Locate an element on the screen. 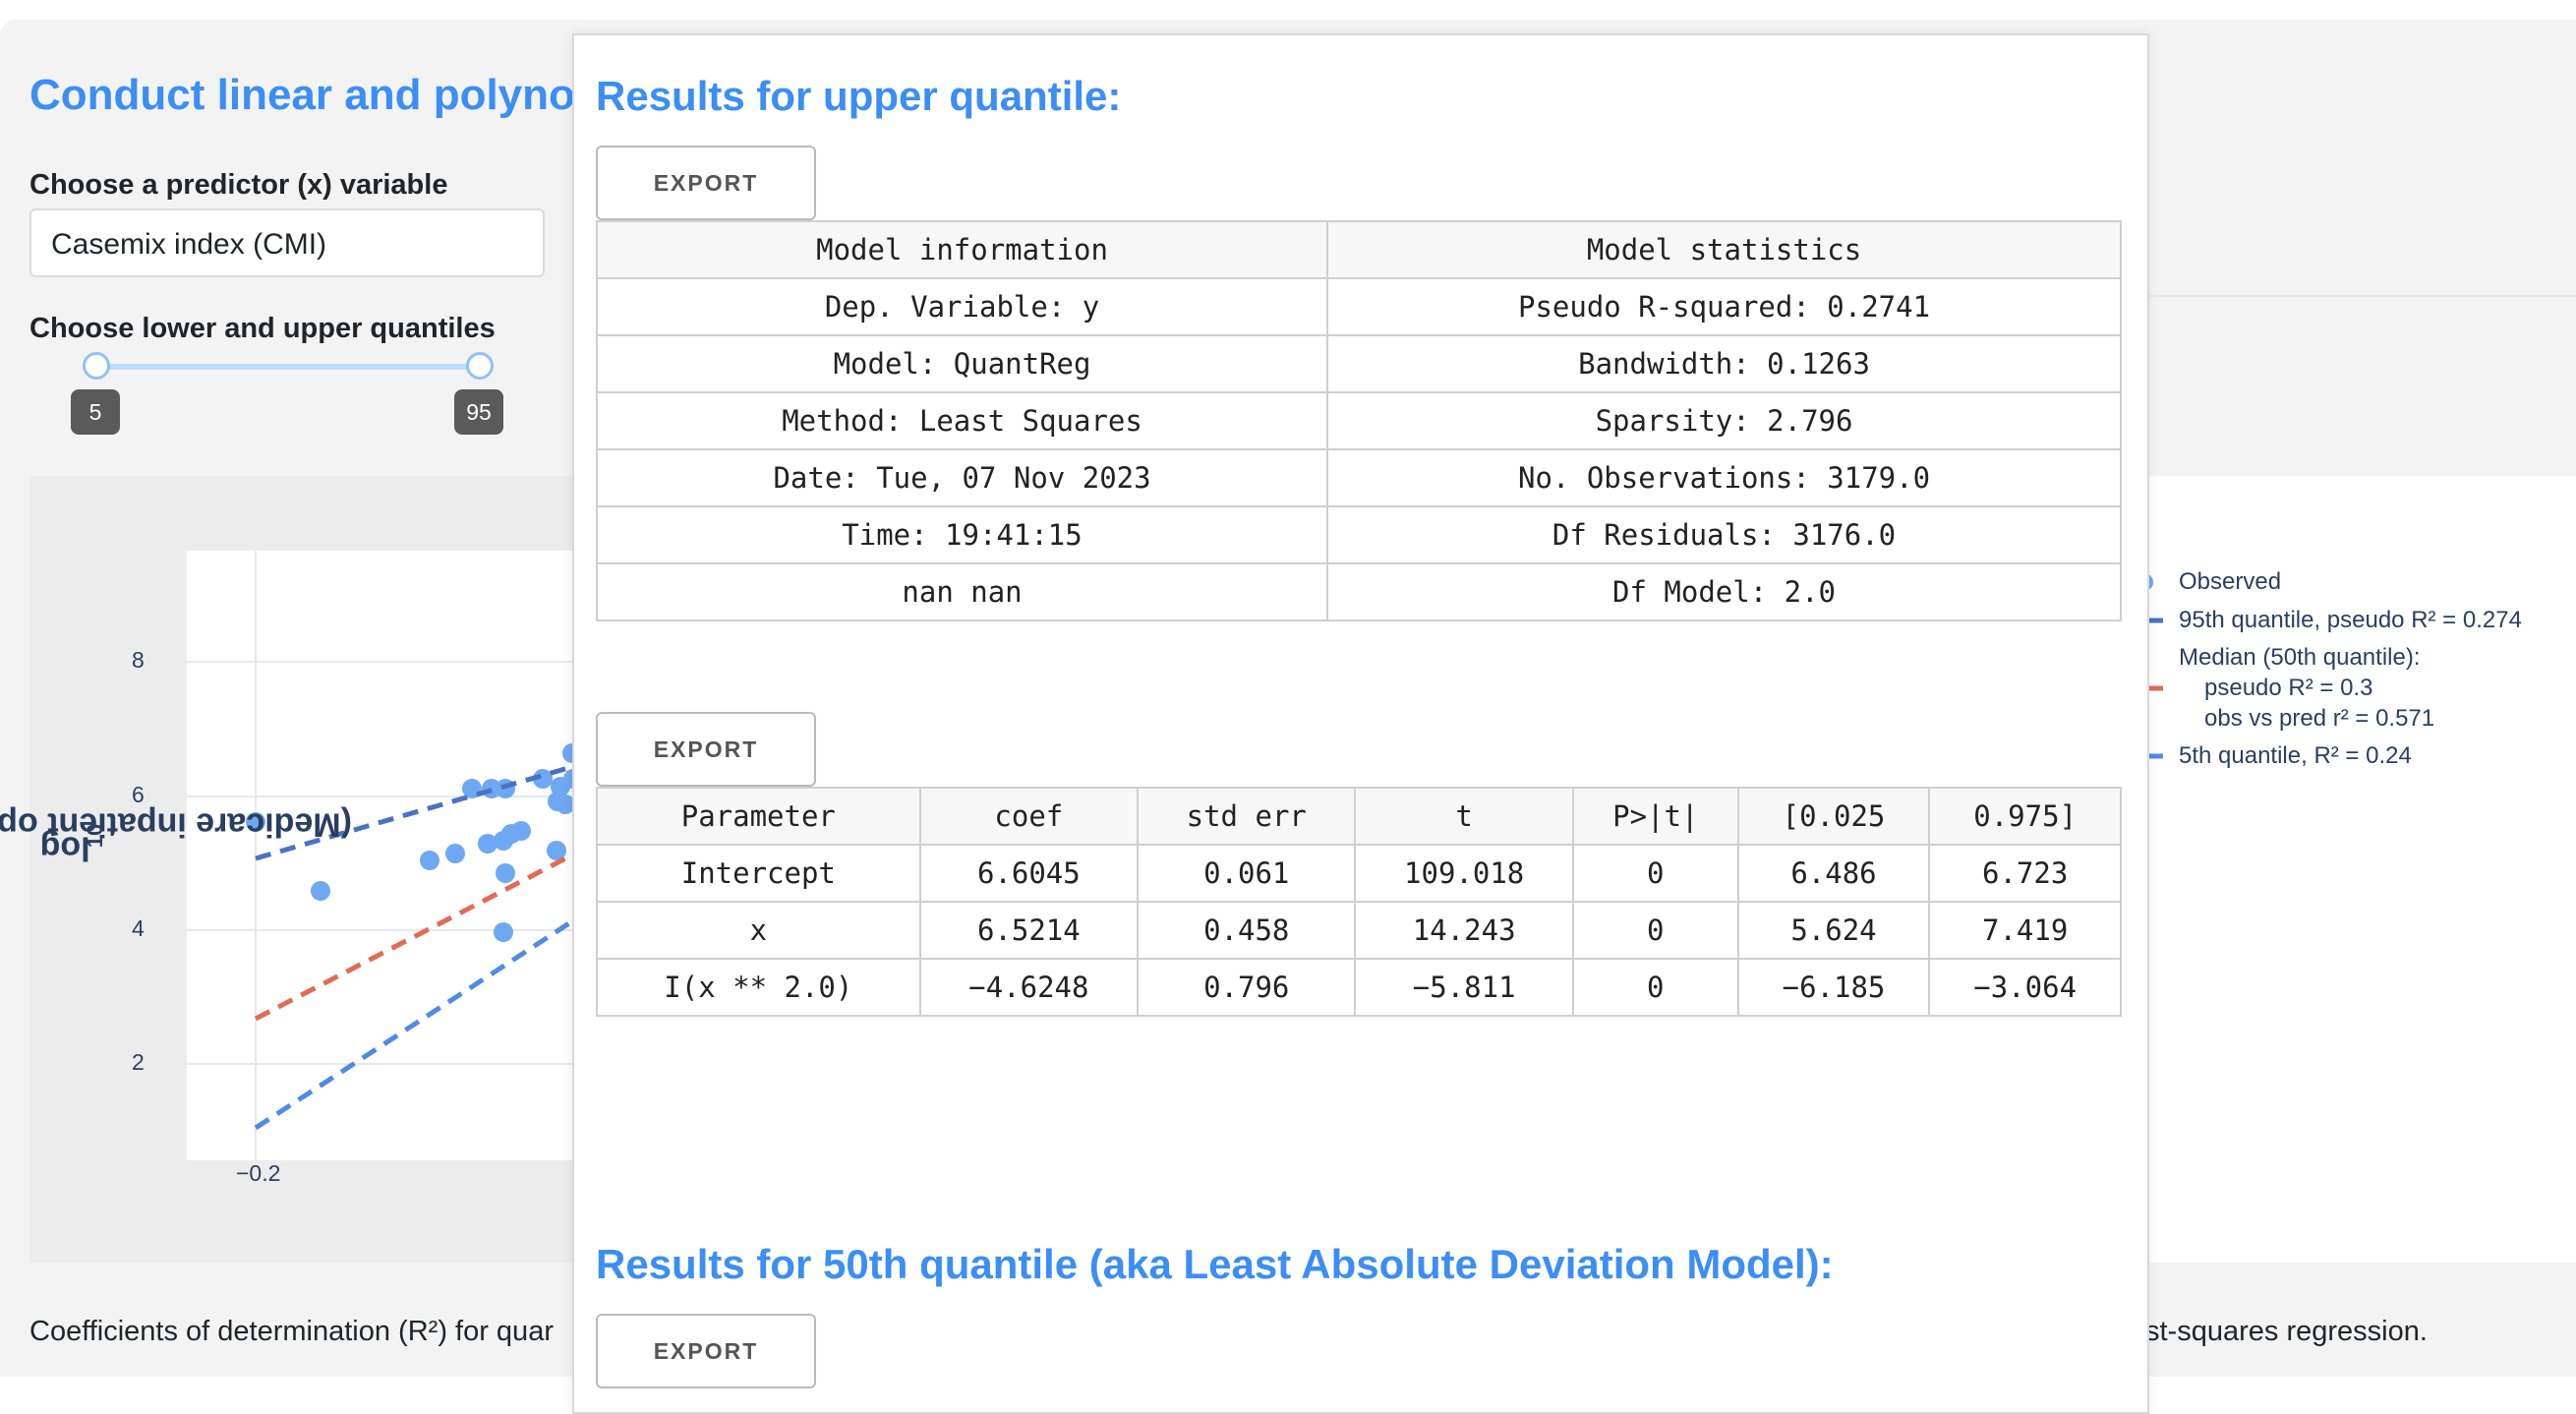 Image resolution: width=2576 pixels, height=1414 pixels. param-cell: 6.5214 is located at coordinates (1029, 930).